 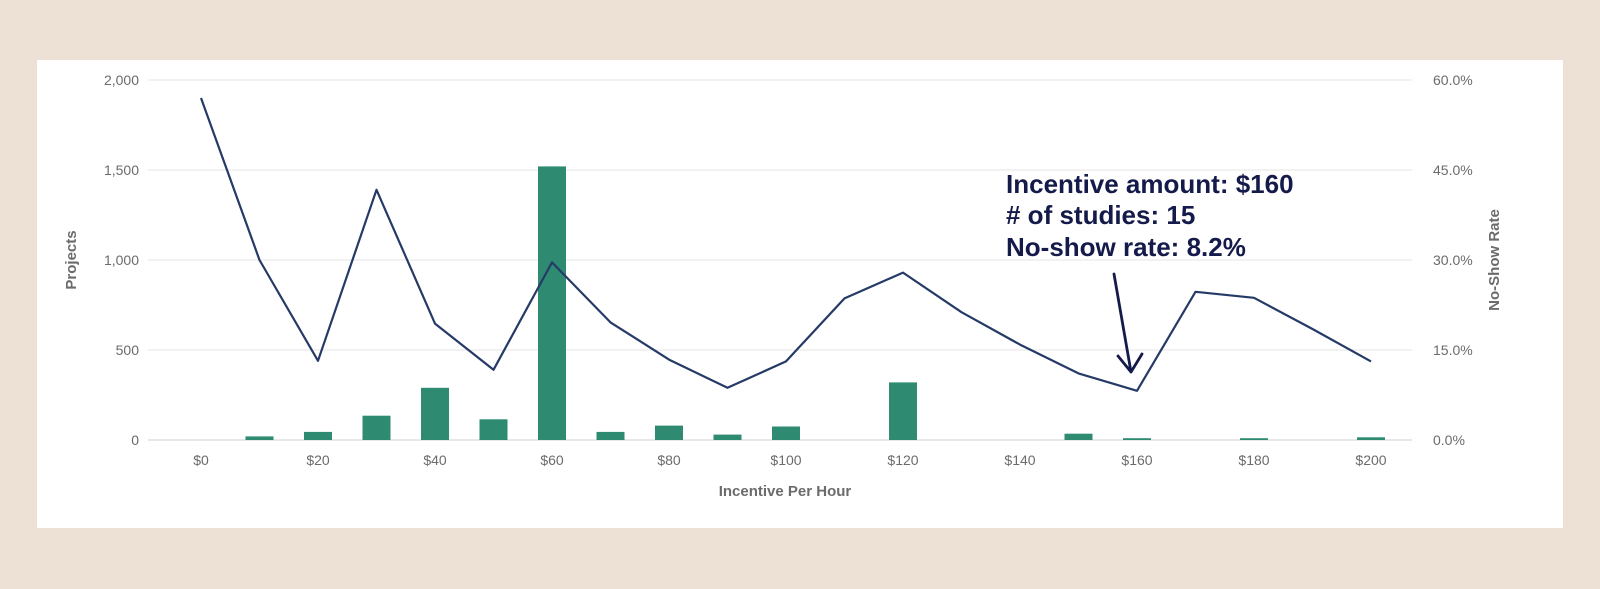 I want to click on x-tick-label: $160, so click(x=1136, y=460).